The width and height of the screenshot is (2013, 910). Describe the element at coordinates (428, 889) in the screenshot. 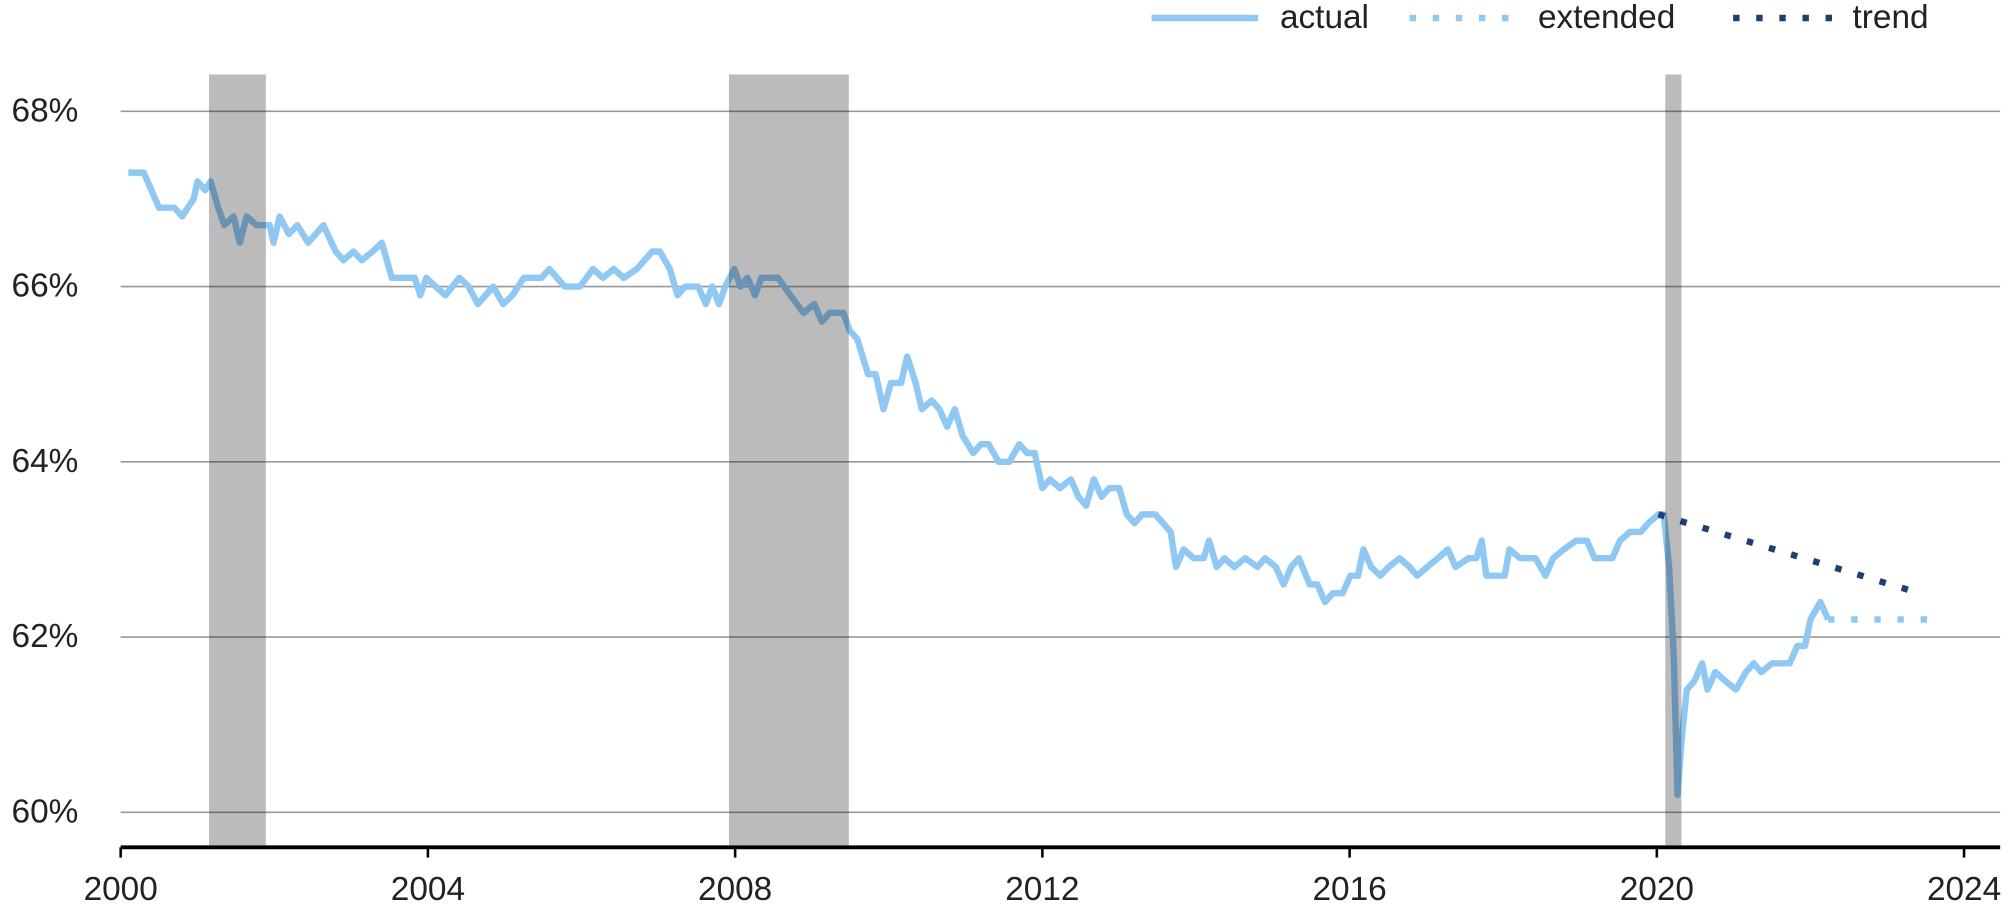

I see `x-tick-label: 2004` at that location.